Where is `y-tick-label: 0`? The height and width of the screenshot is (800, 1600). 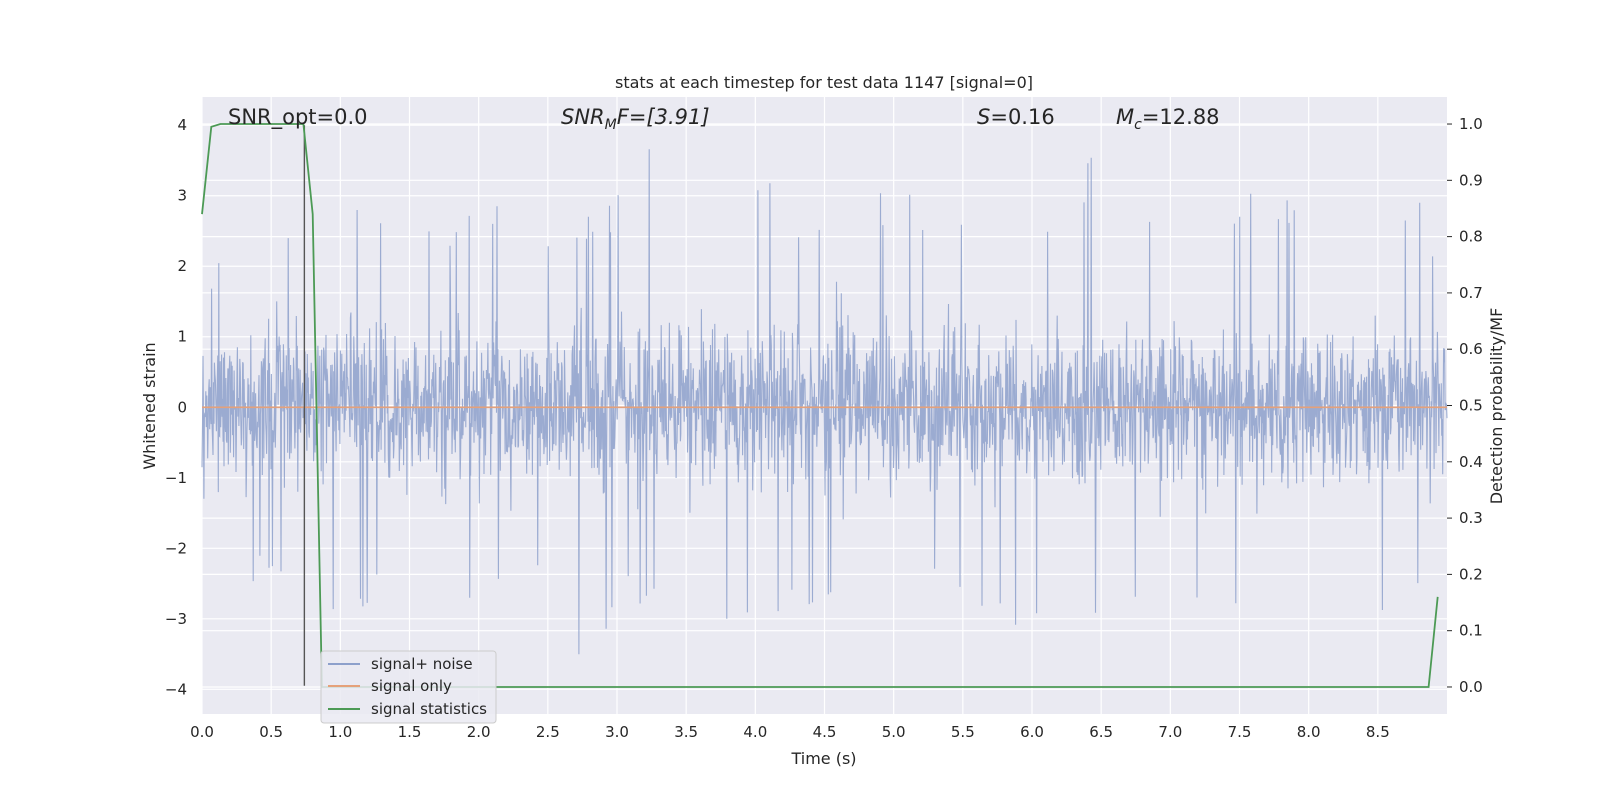
y-tick-label: 0 is located at coordinates (182, 407).